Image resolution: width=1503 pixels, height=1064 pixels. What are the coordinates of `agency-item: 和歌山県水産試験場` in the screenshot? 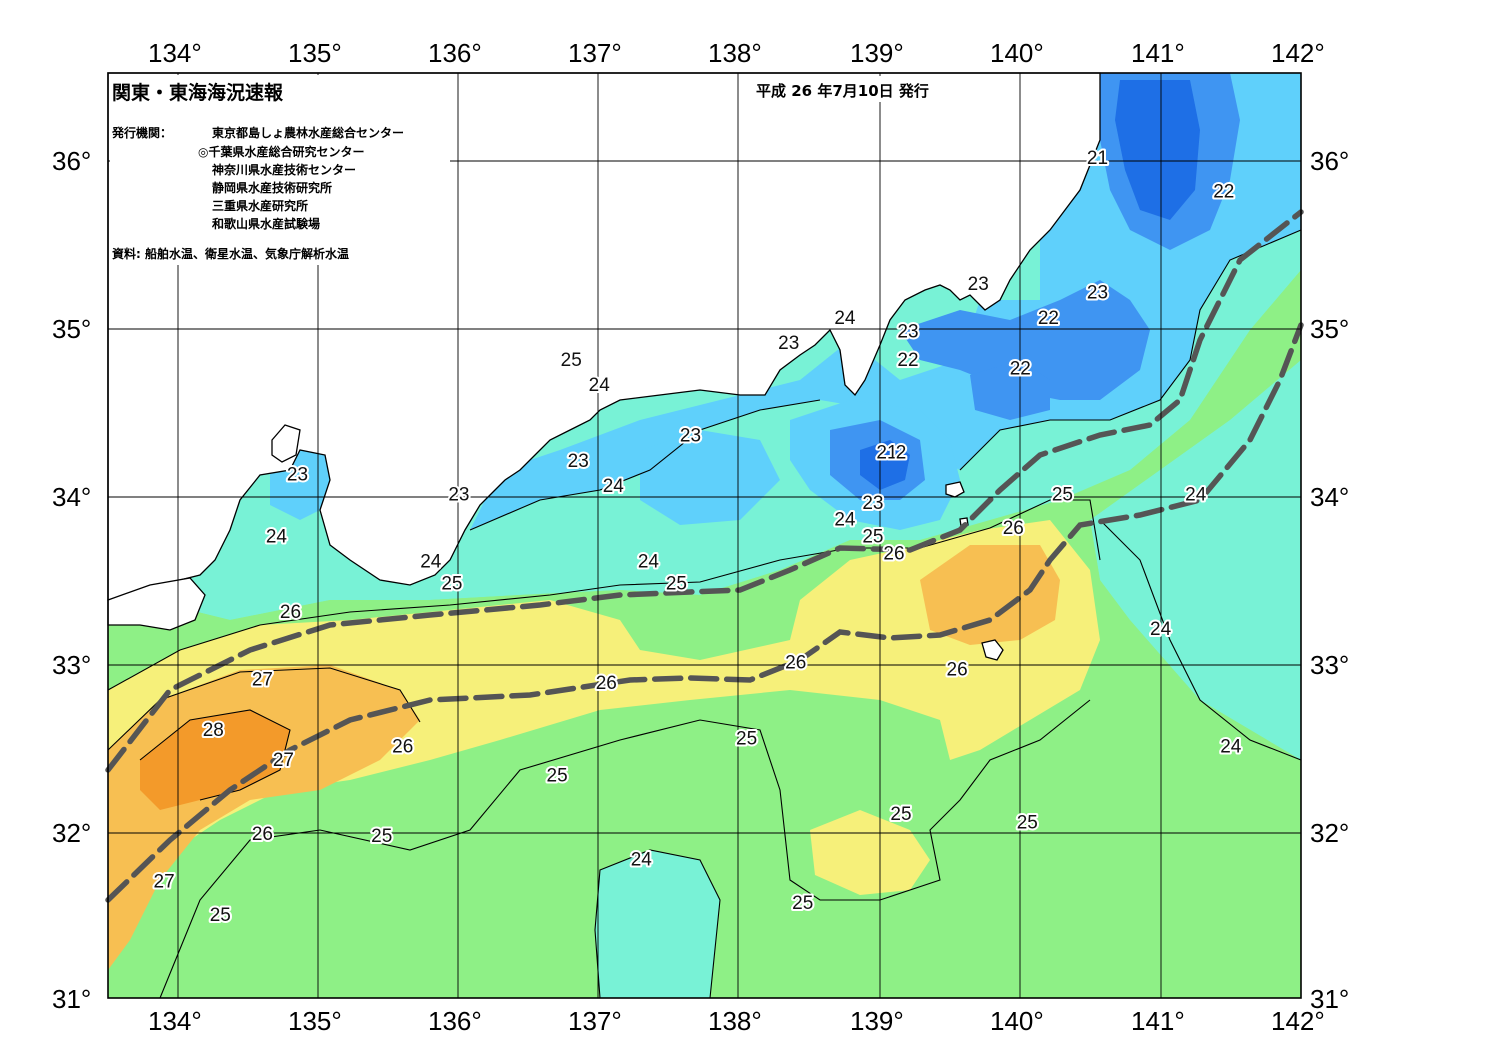 It's located at (265, 223).